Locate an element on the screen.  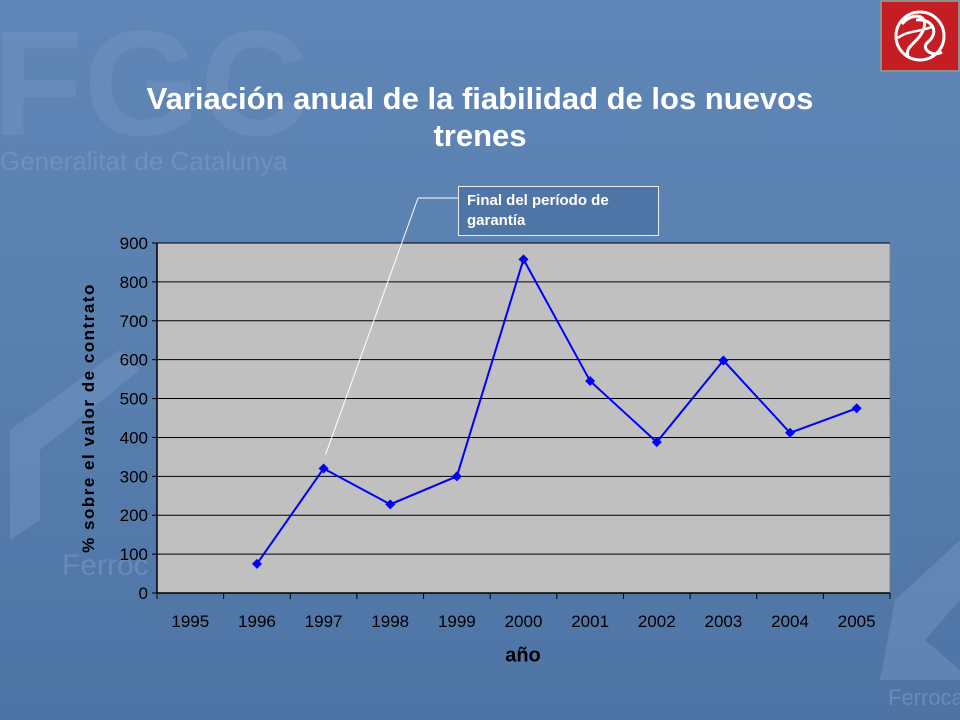
data-point-2003 is located at coordinates (723, 360).